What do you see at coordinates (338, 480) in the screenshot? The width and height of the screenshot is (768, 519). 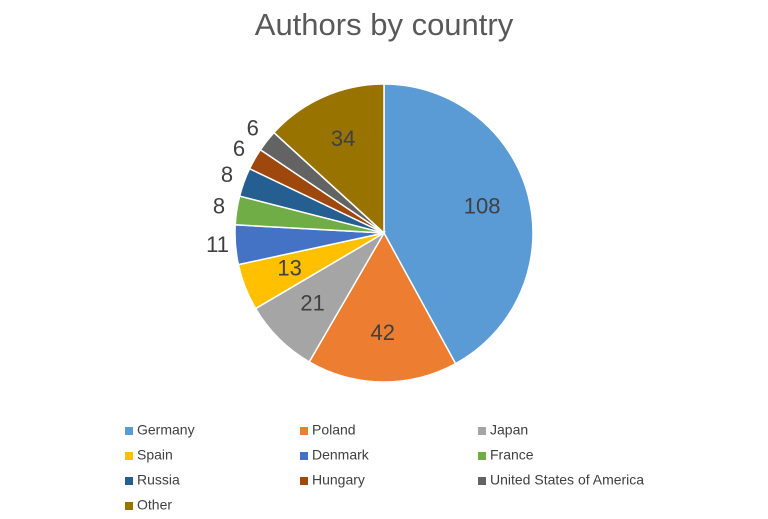 I see `legend-label: Hungary` at bounding box center [338, 480].